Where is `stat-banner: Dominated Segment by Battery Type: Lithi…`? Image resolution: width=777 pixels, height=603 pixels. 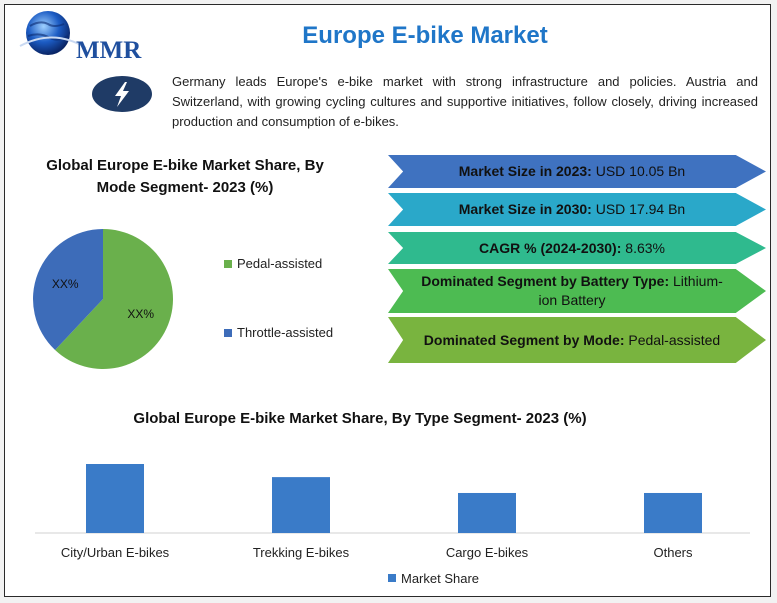 stat-banner: Dominated Segment by Battery Type: Lithi… is located at coordinates (577, 291).